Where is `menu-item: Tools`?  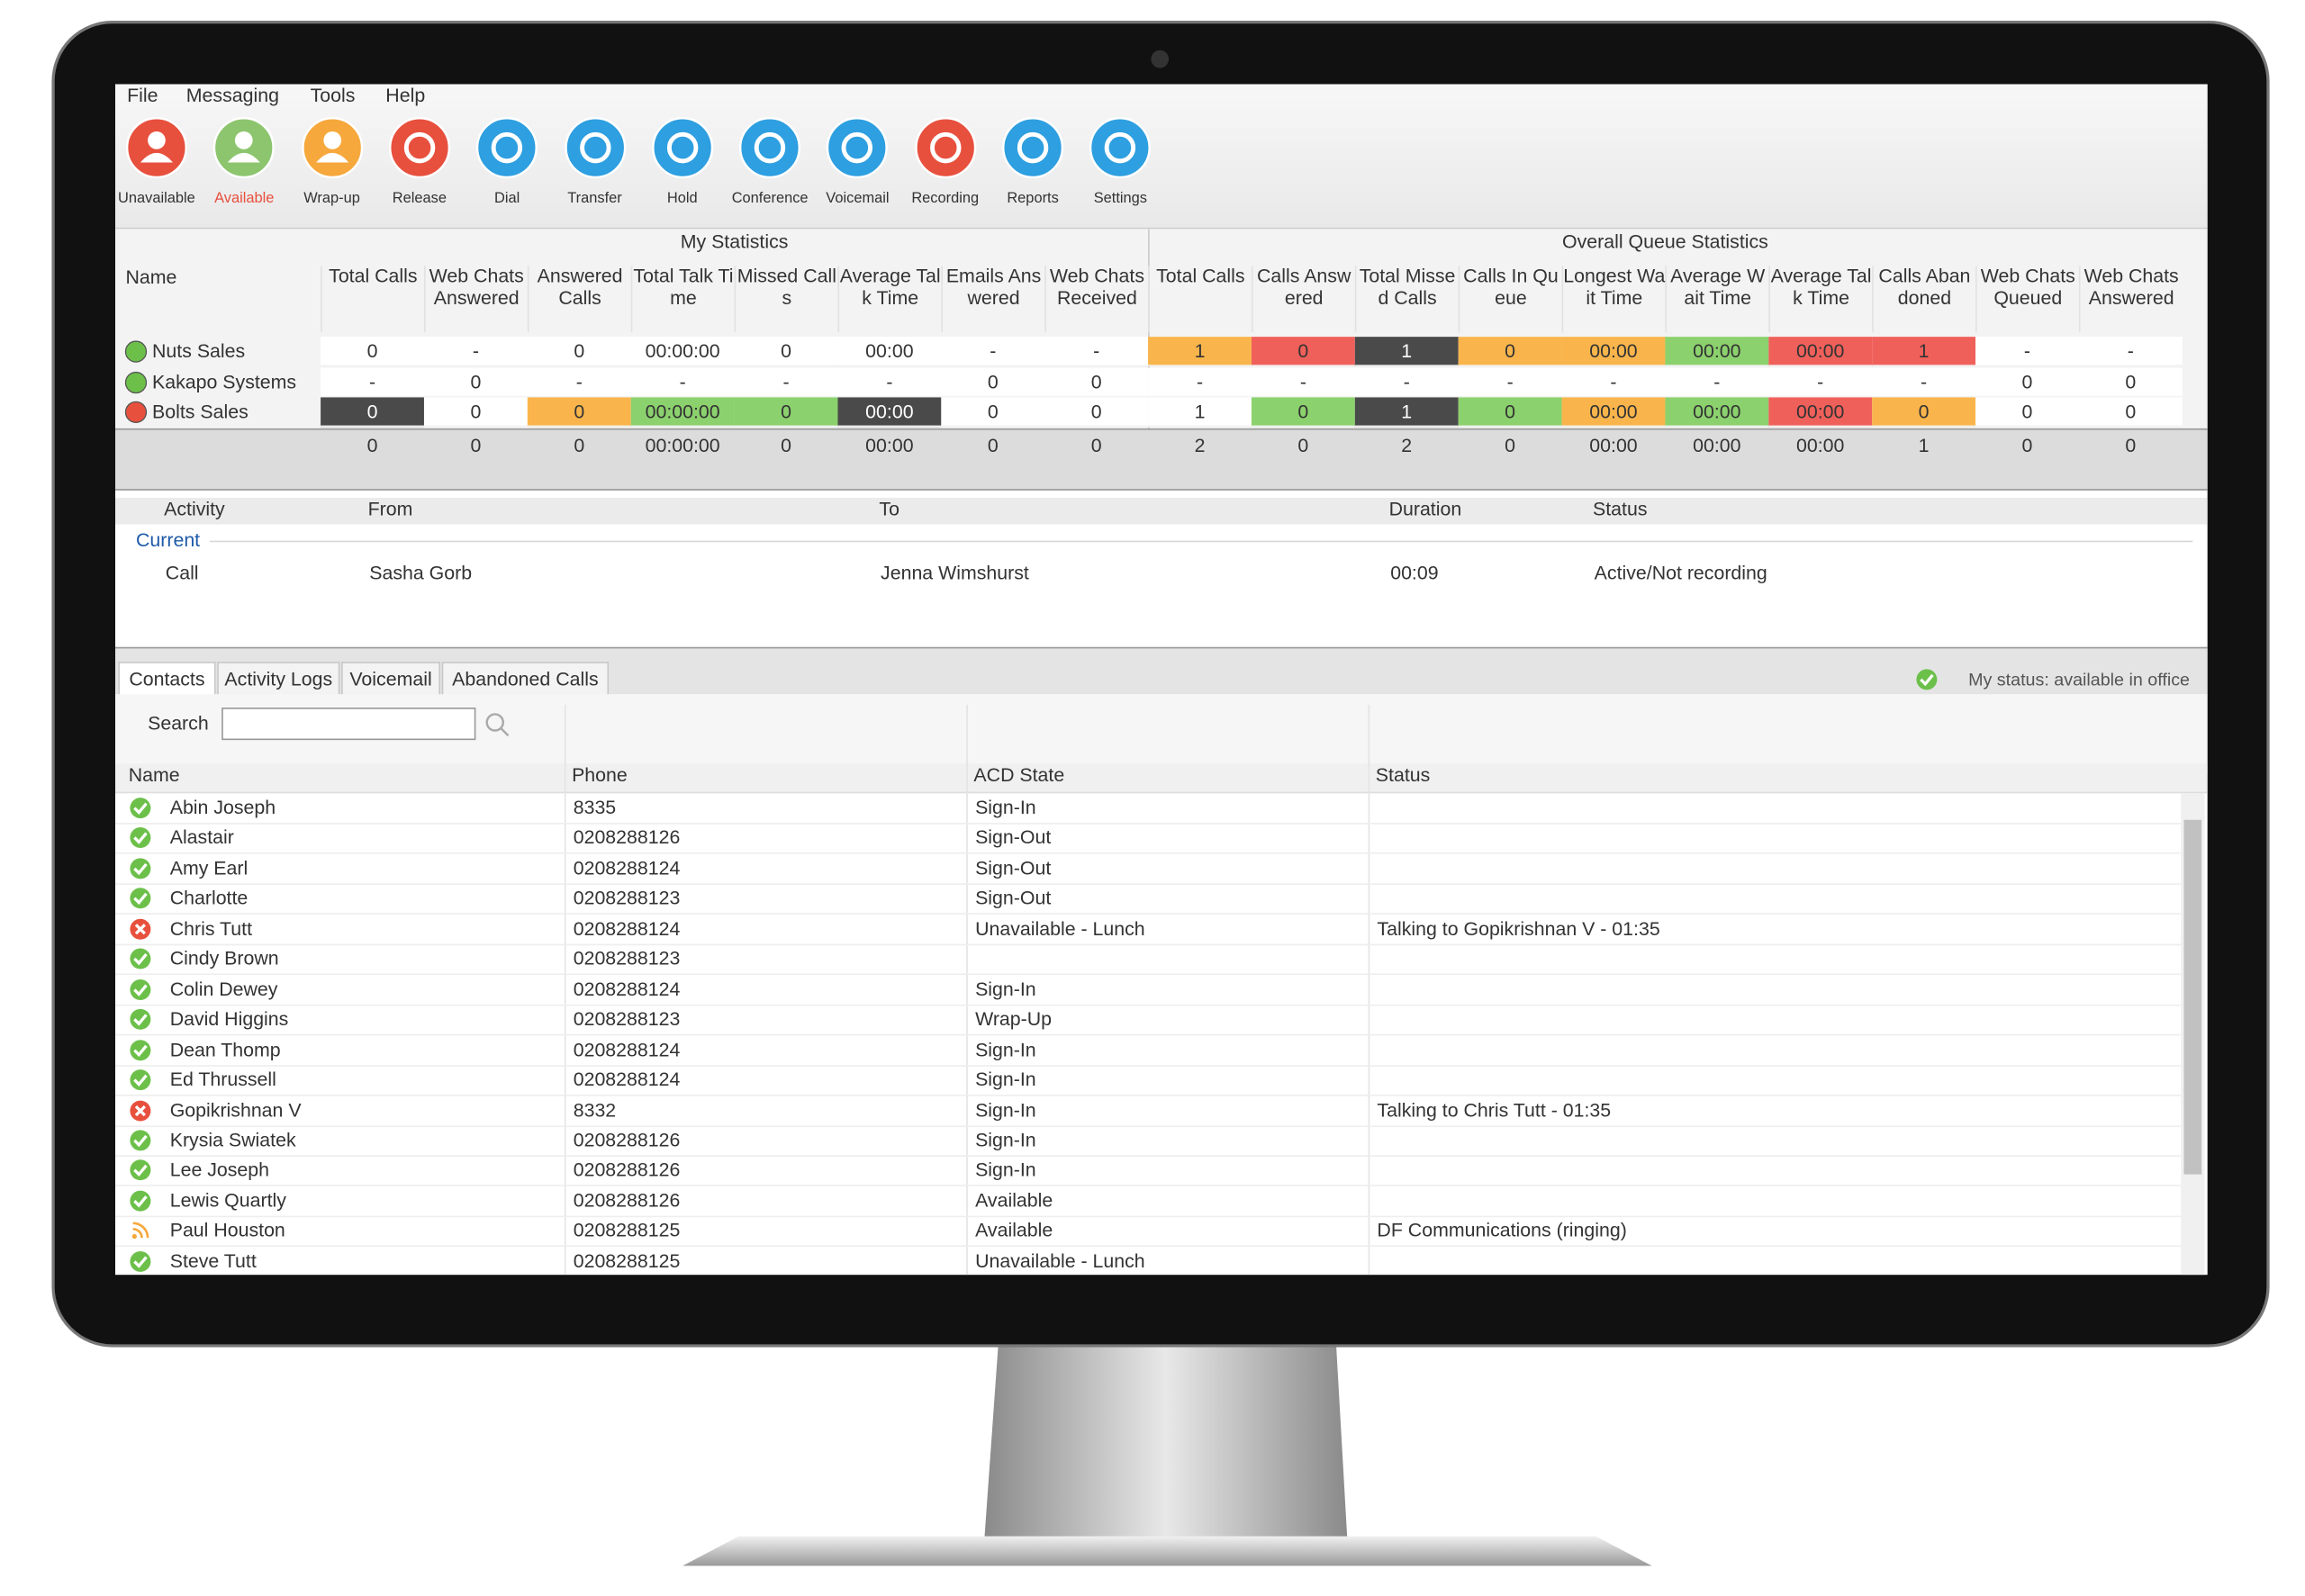
menu-item: Tools is located at coordinates (333, 95).